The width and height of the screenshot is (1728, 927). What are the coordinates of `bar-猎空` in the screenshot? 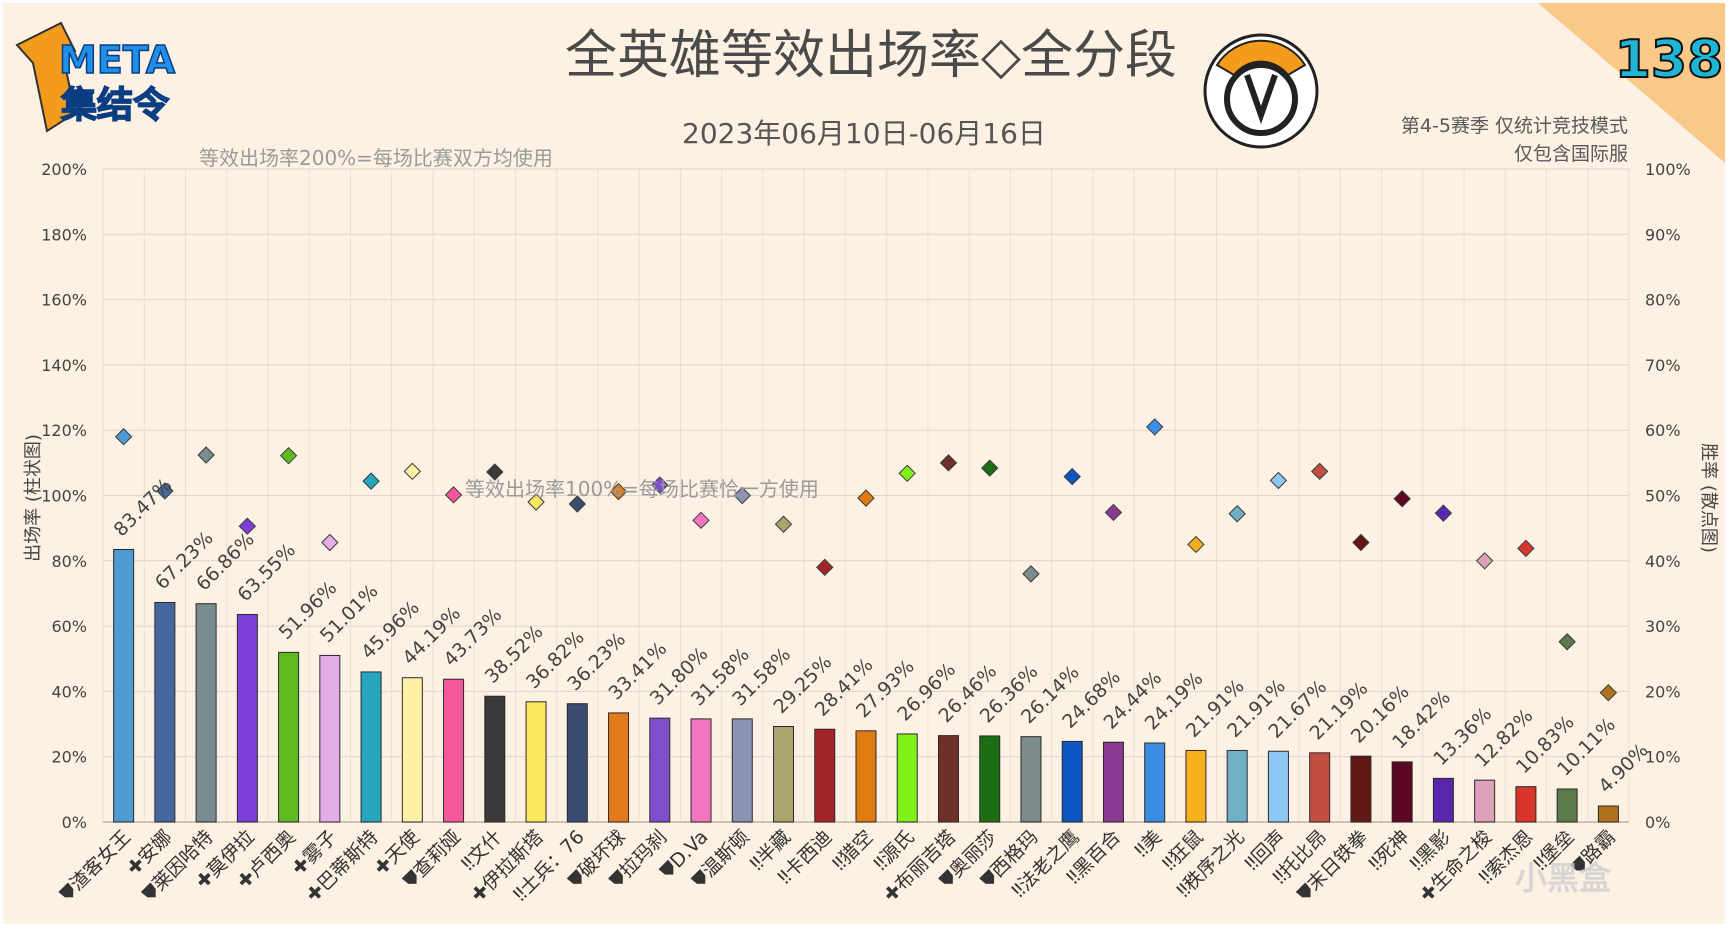 It's located at (866, 776).